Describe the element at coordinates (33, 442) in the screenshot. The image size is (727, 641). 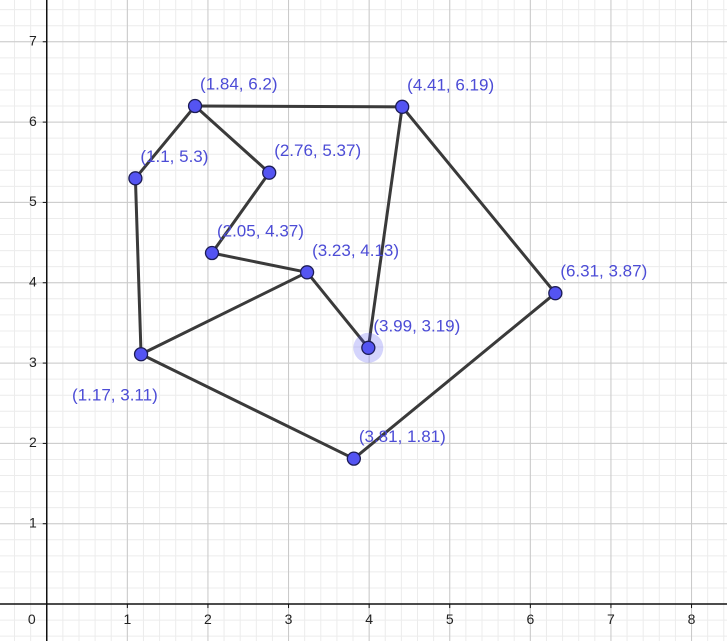
I see `y-tick-label: 2` at that location.